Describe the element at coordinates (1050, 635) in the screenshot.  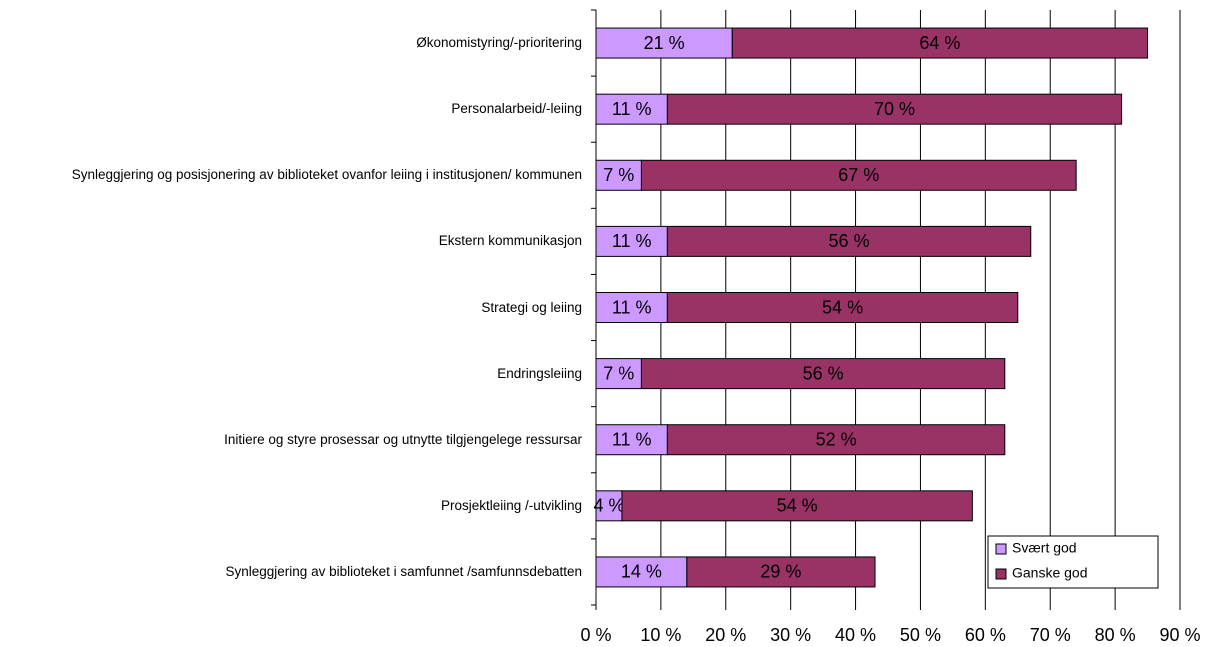
I see `x-tick-label: 70 %` at that location.